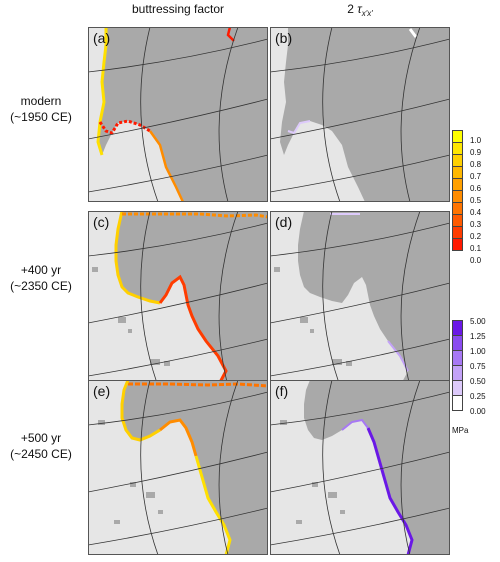 The width and height of the screenshot is (500, 562). I want to click on colorbar-tick: 5.00, so click(478, 321).